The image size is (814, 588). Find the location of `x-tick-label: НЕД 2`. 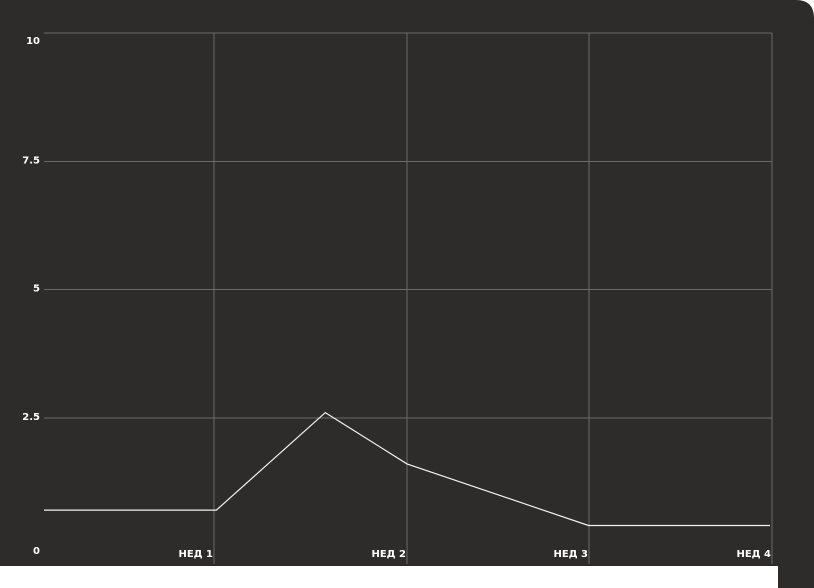

x-tick-label: НЕД 2 is located at coordinates (388, 554).